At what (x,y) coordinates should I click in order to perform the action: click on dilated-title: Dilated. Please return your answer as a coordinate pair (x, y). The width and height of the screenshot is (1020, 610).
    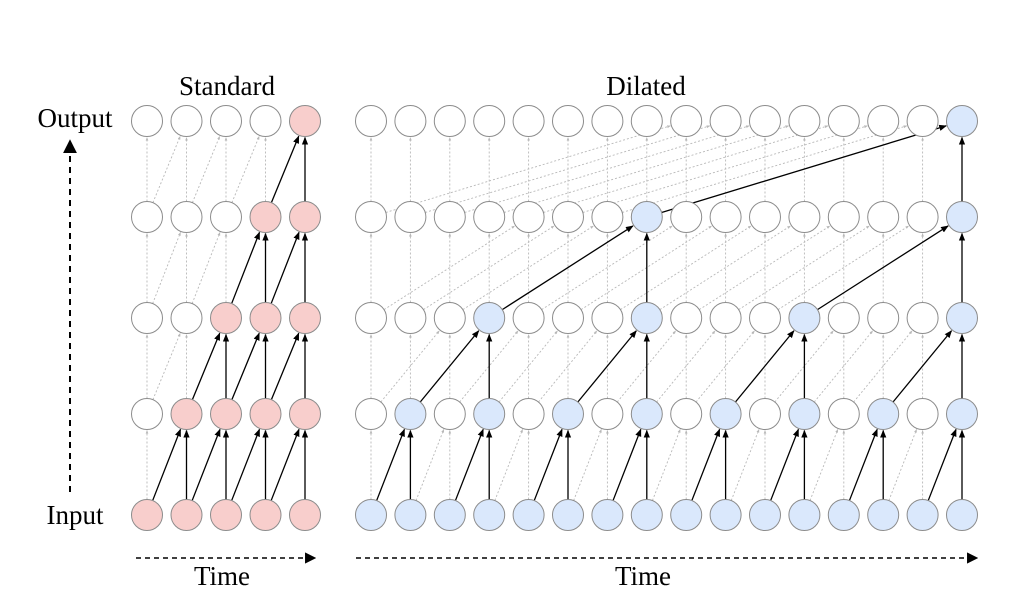
    Looking at the image, I should click on (646, 86).